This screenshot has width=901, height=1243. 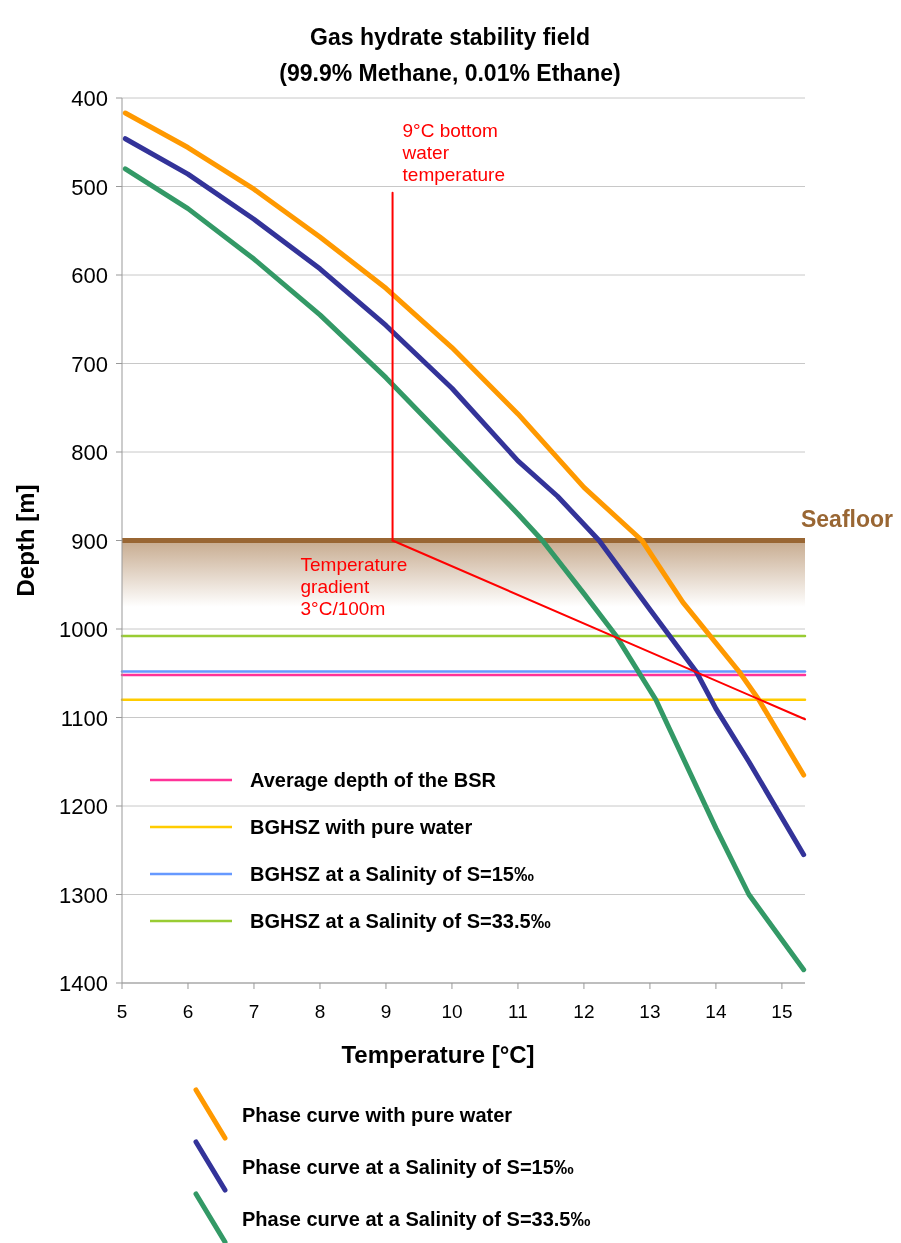 What do you see at coordinates (416, 1219) in the screenshot?
I see `legend-label: Phase curve at a Salinity of S=33.5‰` at bounding box center [416, 1219].